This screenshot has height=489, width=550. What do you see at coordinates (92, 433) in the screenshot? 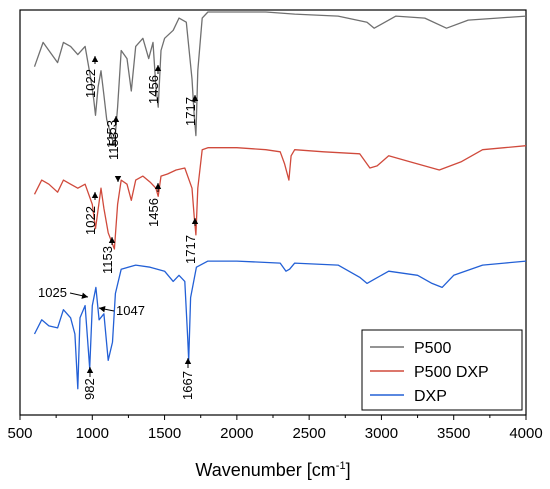
I see `x-tick-label-1000: 1000` at bounding box center [92, 433].